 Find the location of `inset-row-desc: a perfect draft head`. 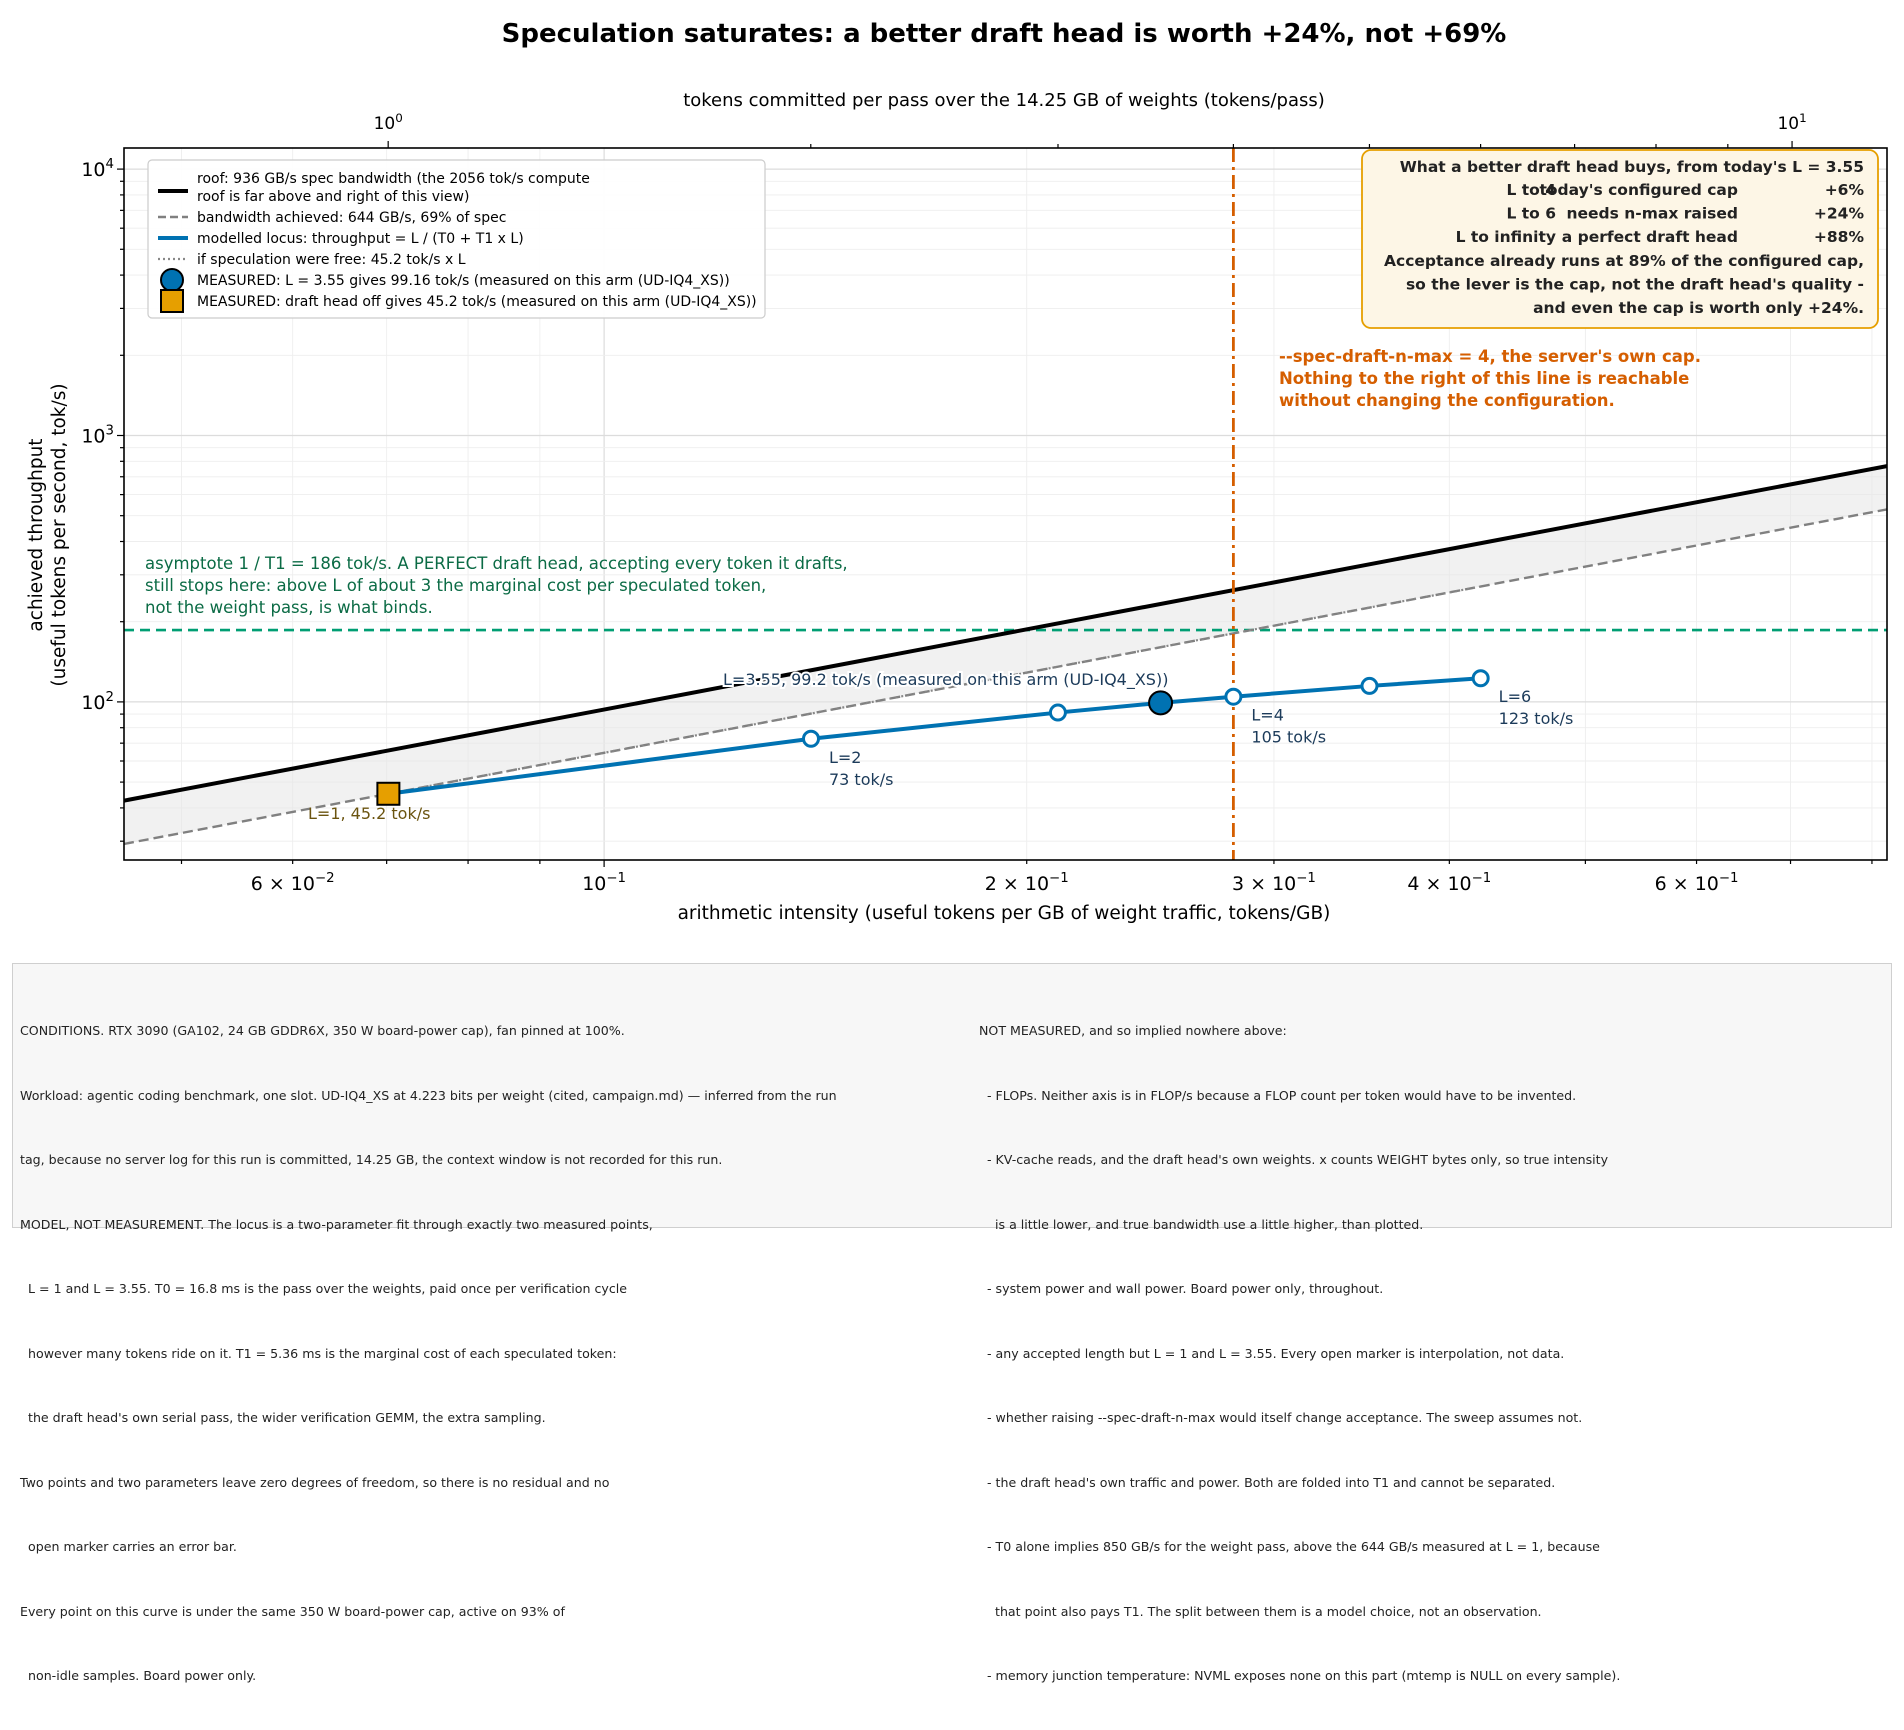

inset-row-desc: a perfect draft head is located at coordinates (1650, 237).